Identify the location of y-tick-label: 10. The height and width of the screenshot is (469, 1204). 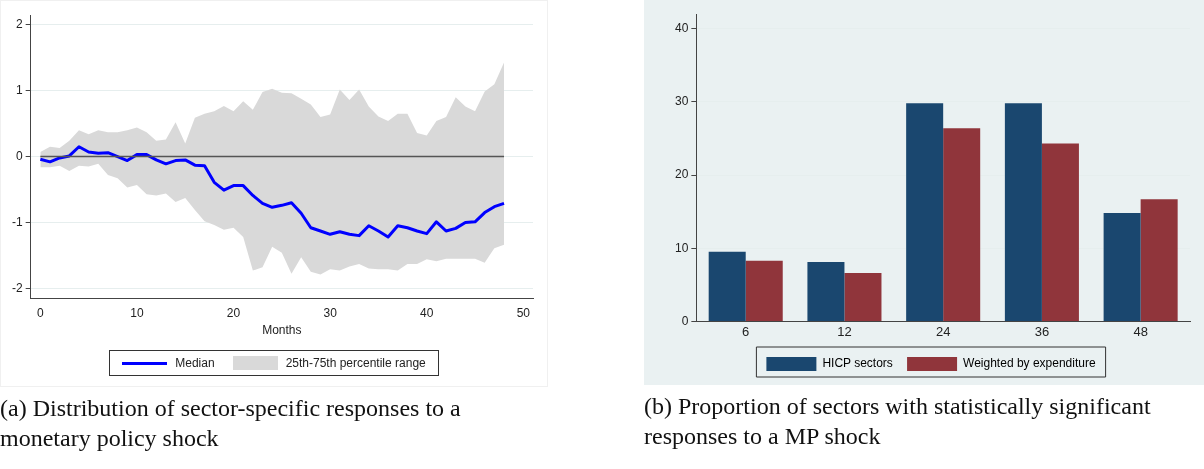
(681, 247).